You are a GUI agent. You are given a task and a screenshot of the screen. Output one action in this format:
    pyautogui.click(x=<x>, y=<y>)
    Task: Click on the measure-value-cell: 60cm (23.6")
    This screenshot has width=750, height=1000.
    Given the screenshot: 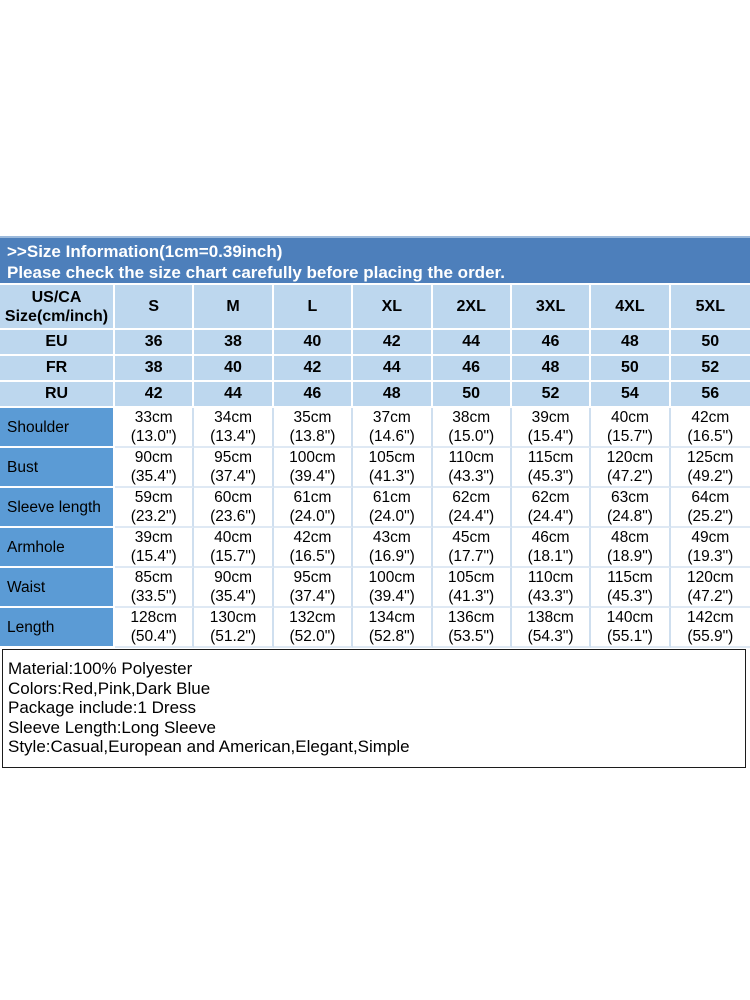 What is the action you would take?
    pyautogui.click(x=234, y=508)
    